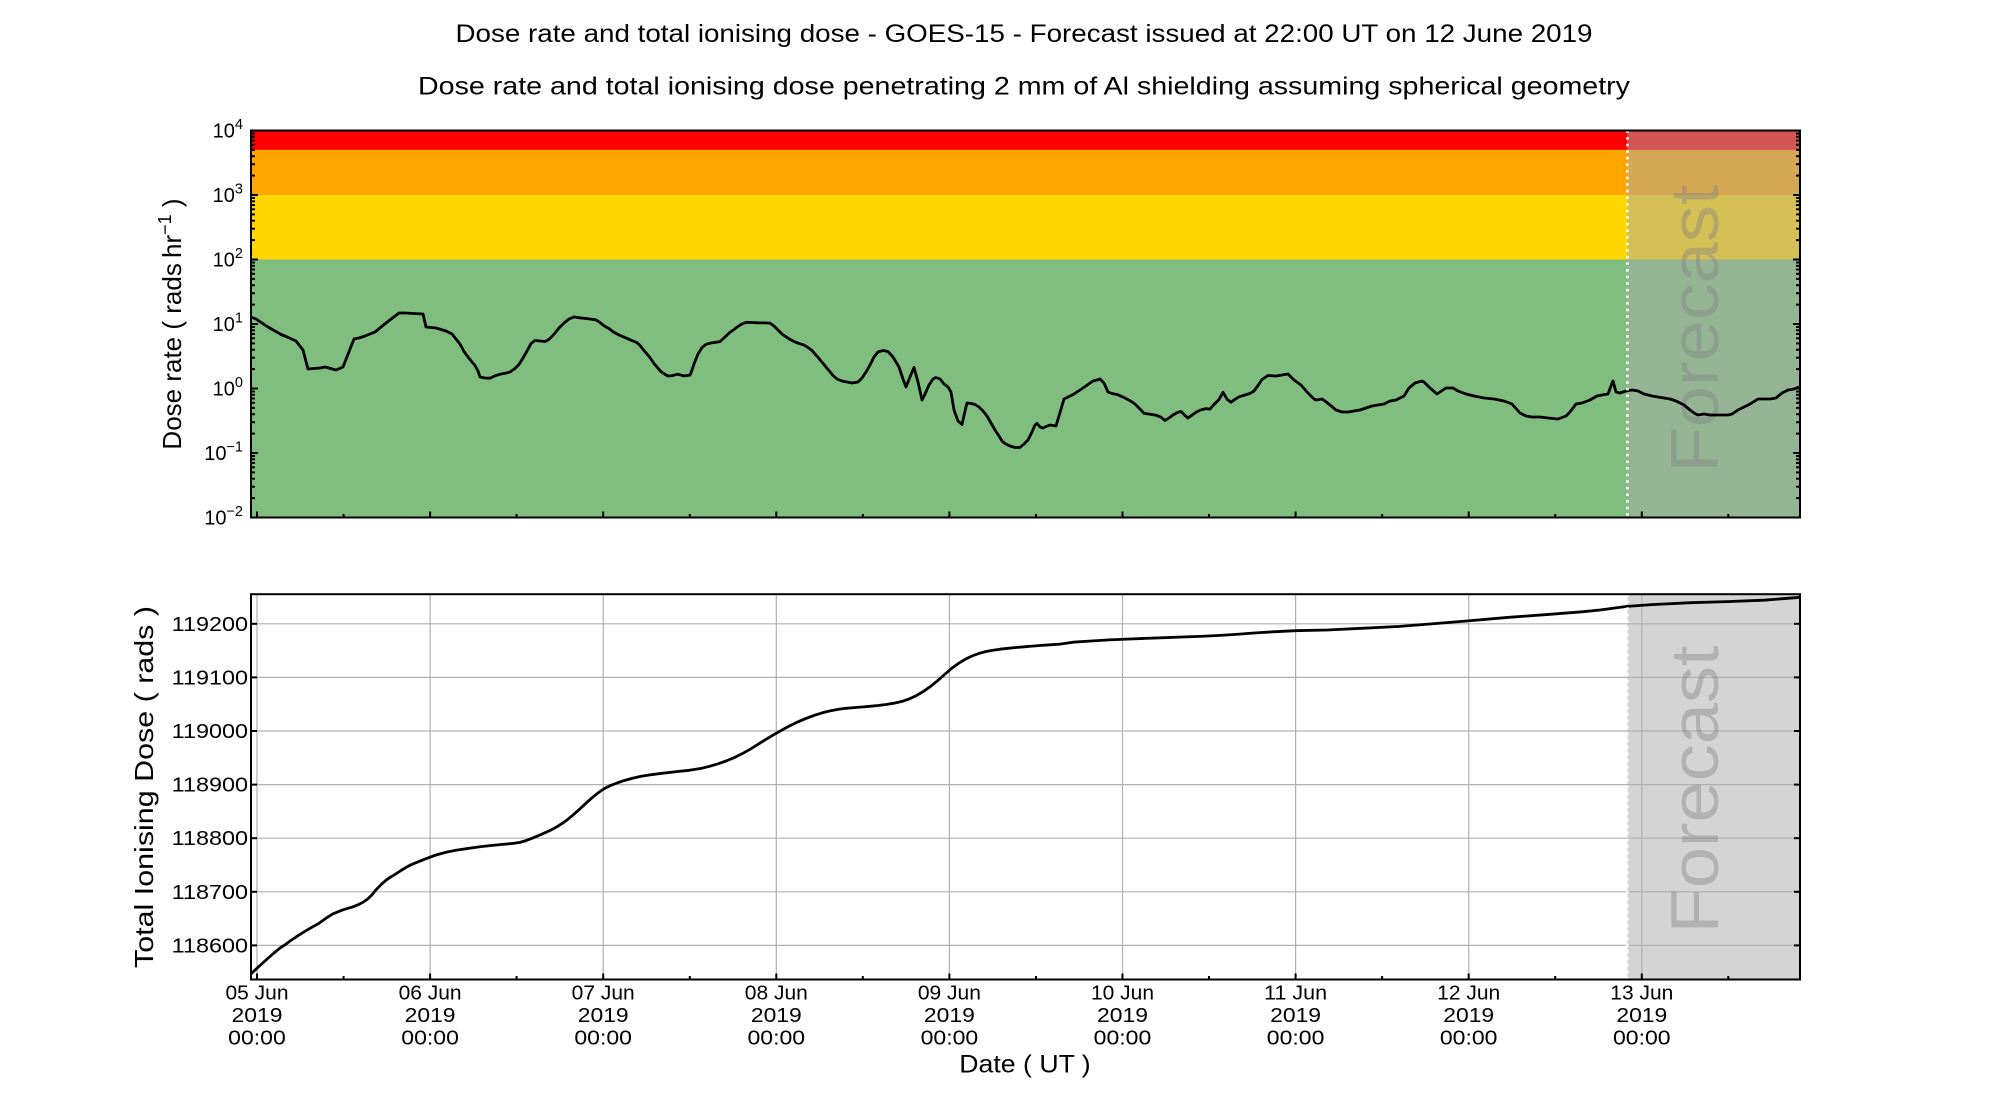  What do you see at coordinates (223, 517) in the screenshot?
I see `svg-text: 10⁻²` at bounding box center [223, 517].